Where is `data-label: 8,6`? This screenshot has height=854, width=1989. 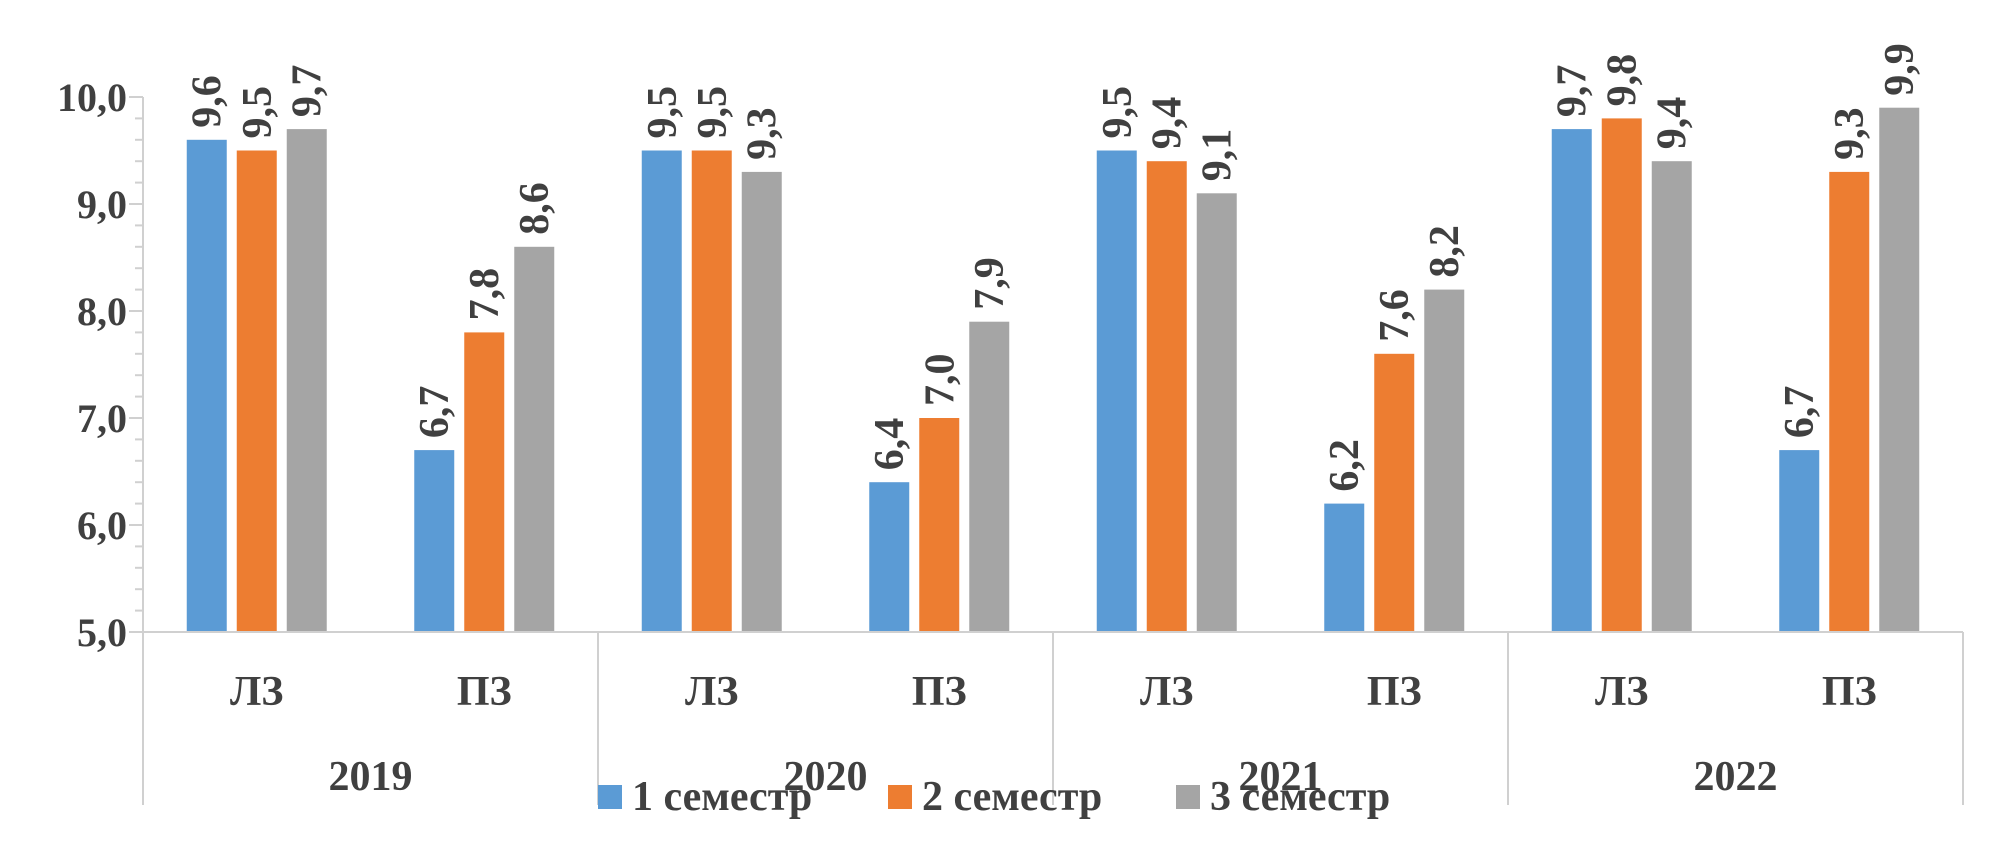 data-label: 8,6 is located at coordinates (535, 208).